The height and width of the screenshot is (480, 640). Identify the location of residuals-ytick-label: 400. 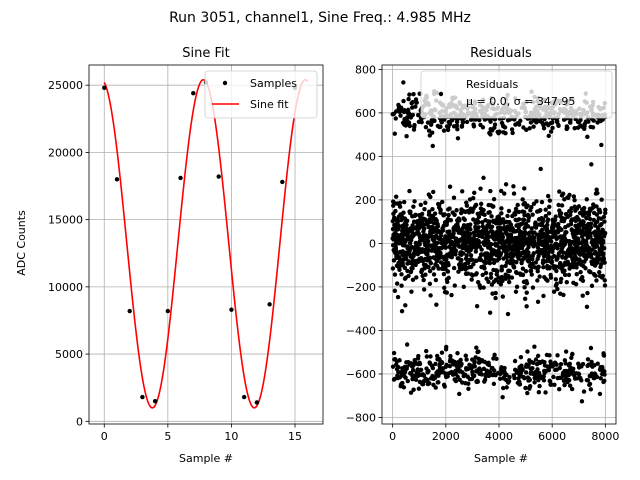
(365, 156).